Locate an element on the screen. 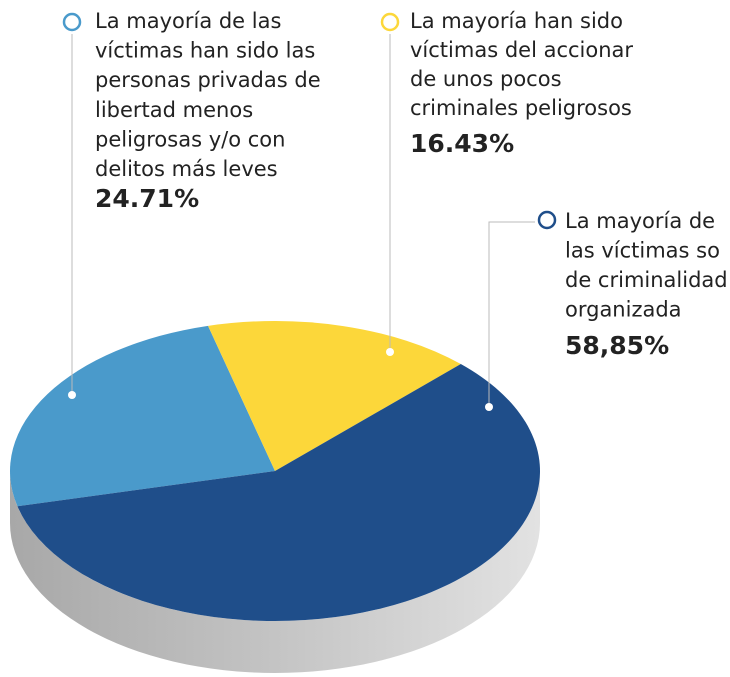 The height and width of the screenshot is (677, 730). label-line: libertad menos is located at coordinates (174, 110).